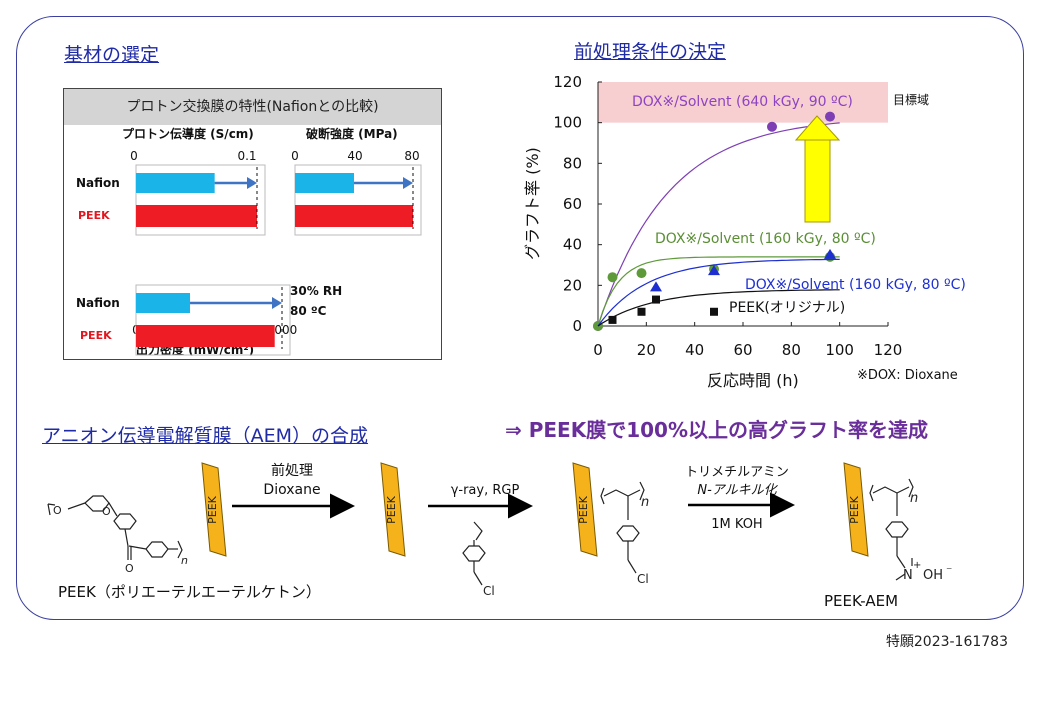 The image size is (1040, 720). I want to click on power-frame, so click(213, 320).